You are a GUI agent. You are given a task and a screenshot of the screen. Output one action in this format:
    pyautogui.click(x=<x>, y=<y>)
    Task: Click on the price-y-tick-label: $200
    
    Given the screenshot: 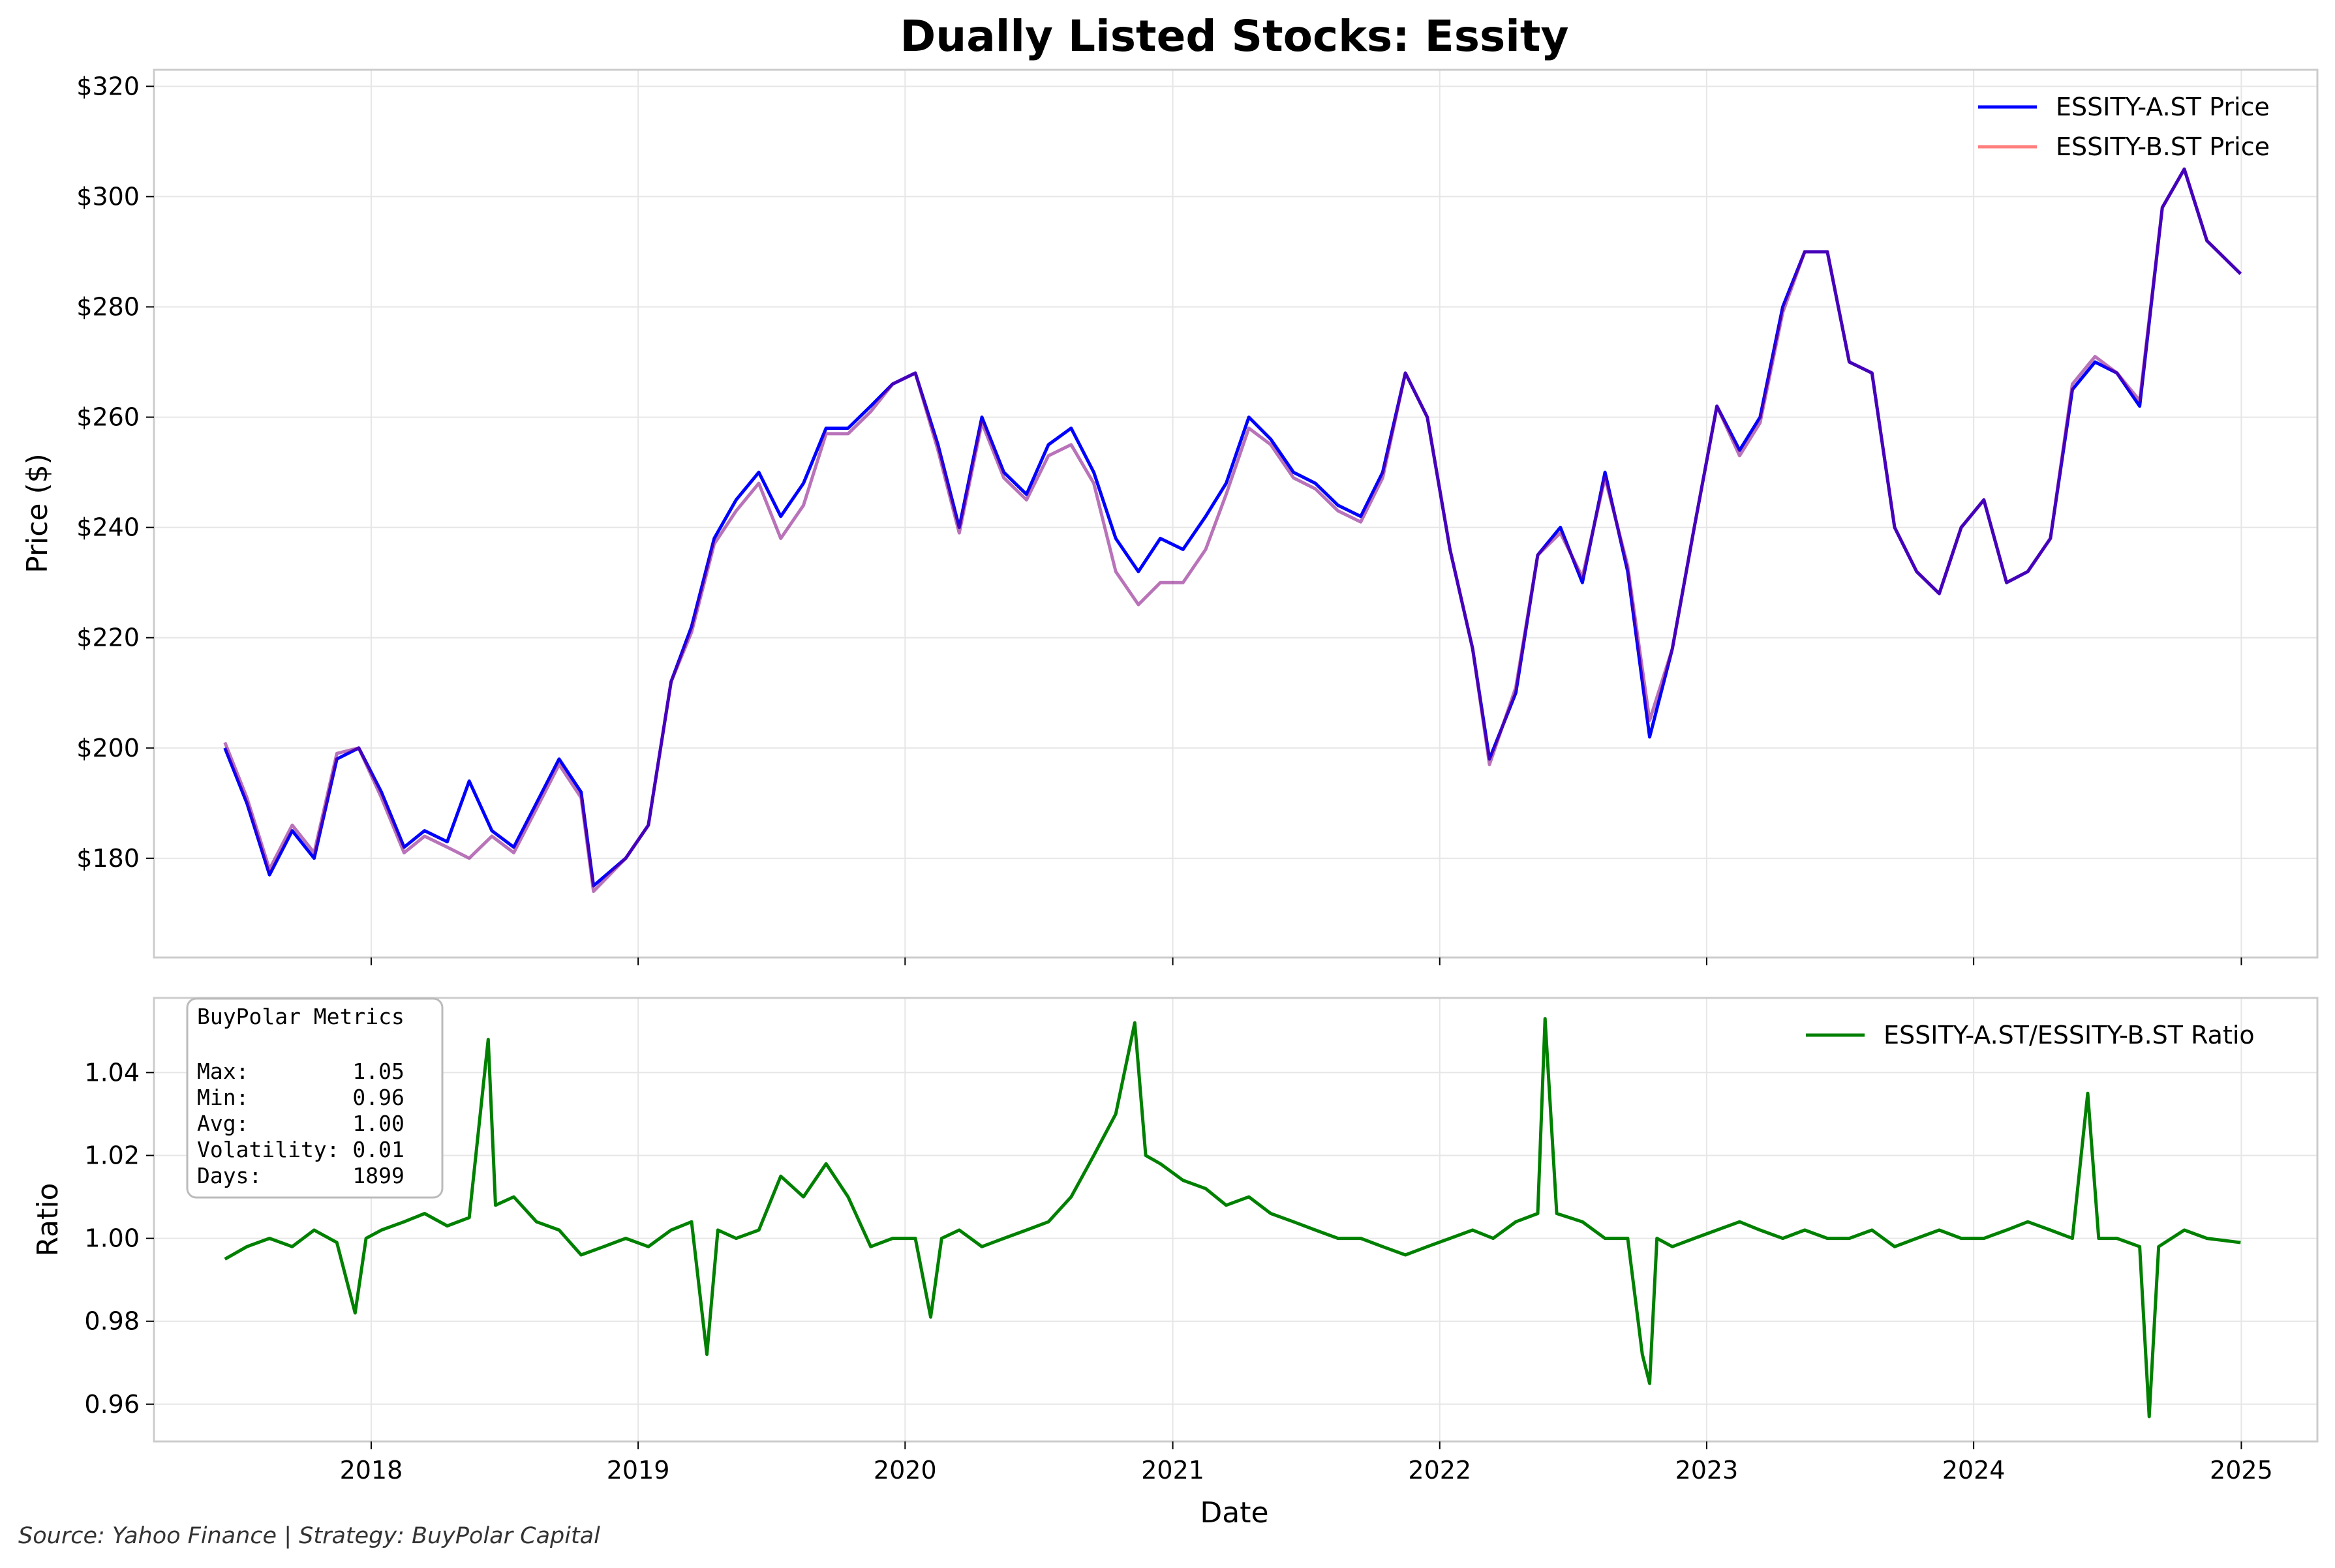 What is the action you would take?
    pyautogui.click(x=108, y=748)
    